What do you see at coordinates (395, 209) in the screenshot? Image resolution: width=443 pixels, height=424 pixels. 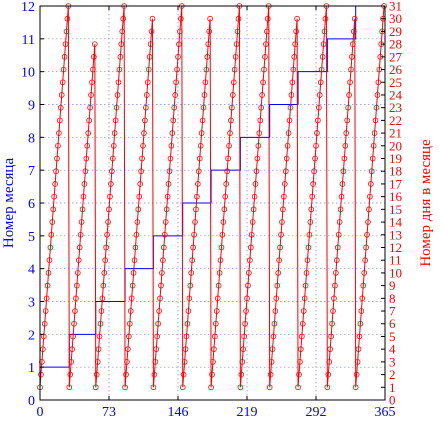 I see `right-y-tick-label: 15` at bounding box center [395, 209].